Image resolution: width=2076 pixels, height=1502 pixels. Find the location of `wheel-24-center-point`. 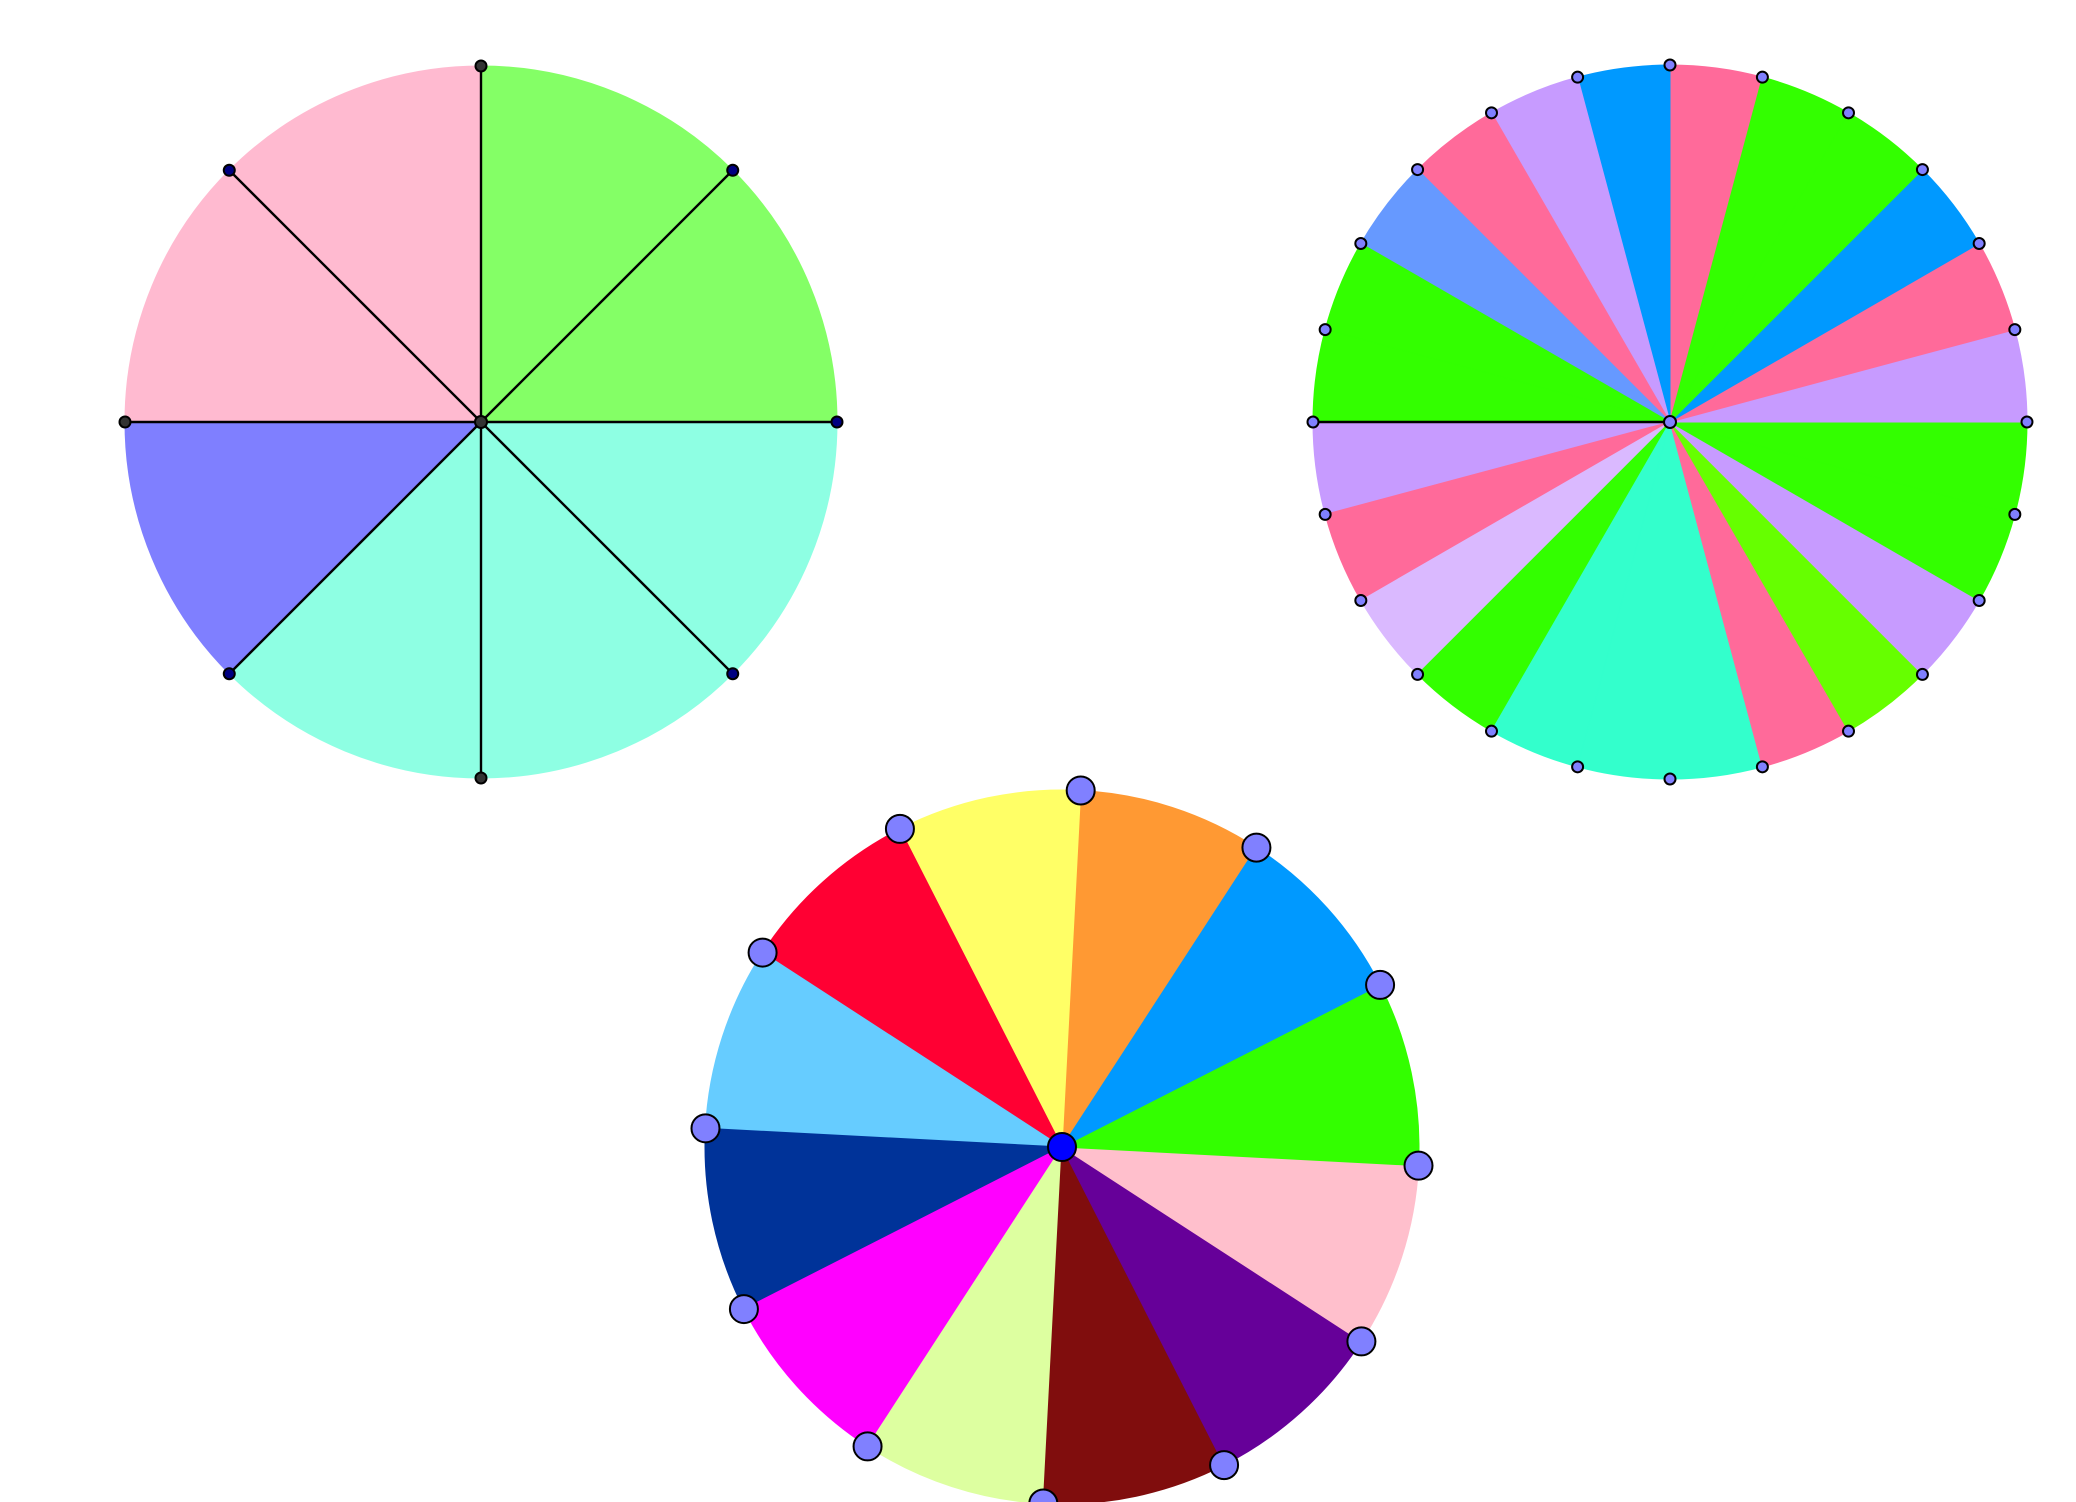

wheel-24-center-point is located at coordinates (1670, 422).